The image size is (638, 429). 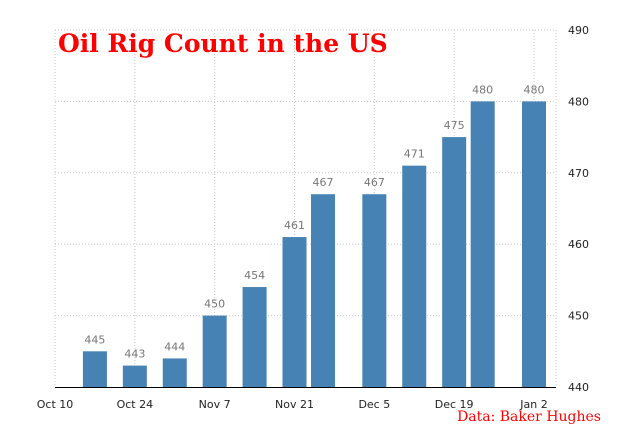 What do you see at coordinates (135, 404) in the screenshot?
I see `x-tick-label: Oct 24` at bounding box center [135, 404].